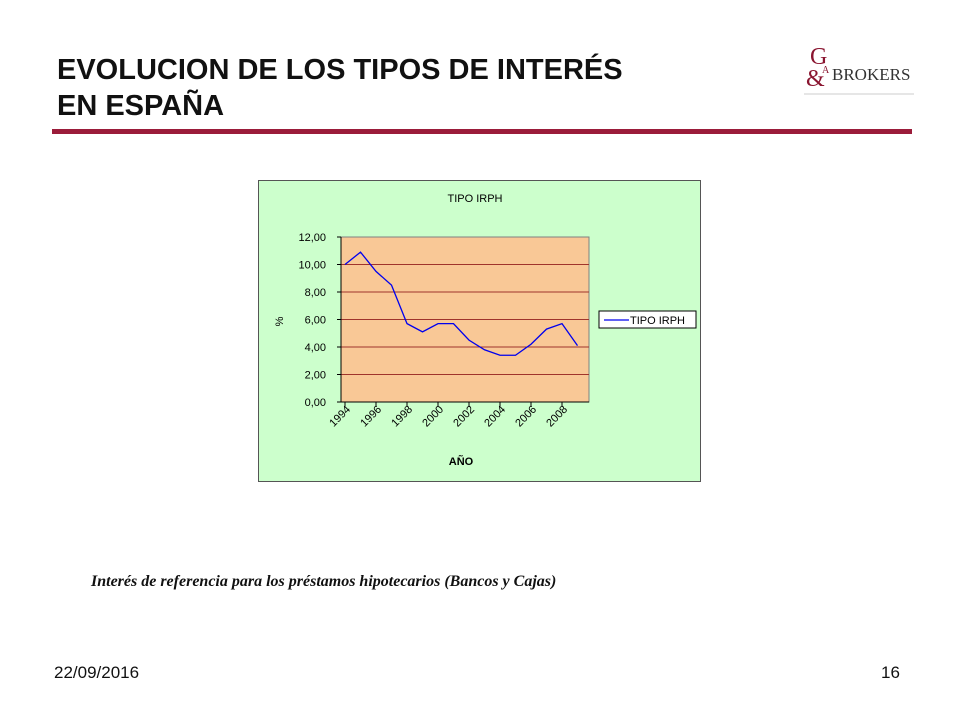 The height and width of the screenshot is (720, 960). I want to click on y-tick-label: 0,00, so click(315, 403).